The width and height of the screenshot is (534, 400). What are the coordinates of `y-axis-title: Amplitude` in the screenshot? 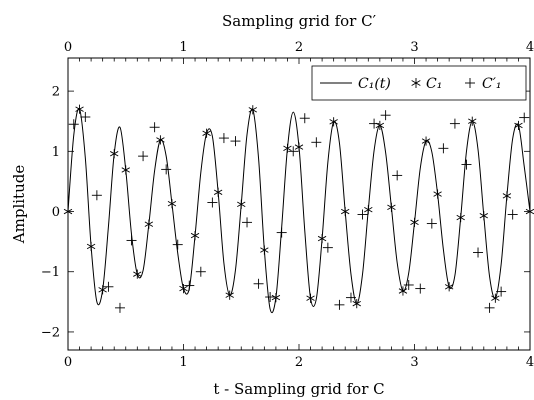 It's located at (19, 205).